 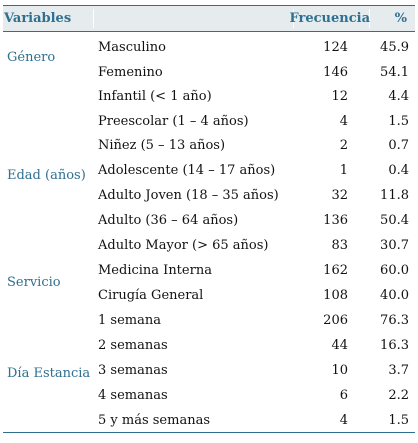 What do you see at coordinates (173, 121) in the screenshot?
I see `row-label: Preescolar (1 – 4 años)` at bounding box center [173, 121].